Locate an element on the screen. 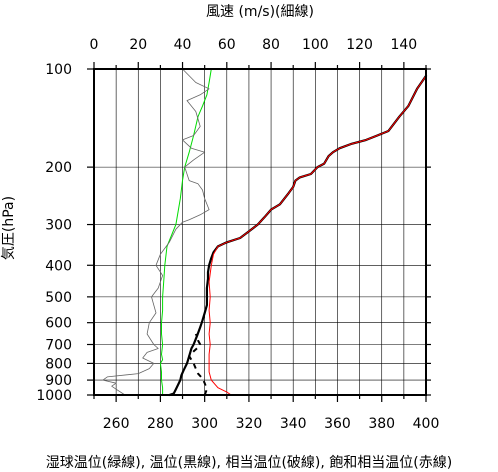  x-top-tick-label: 100 is located at coordinates (315, 45).